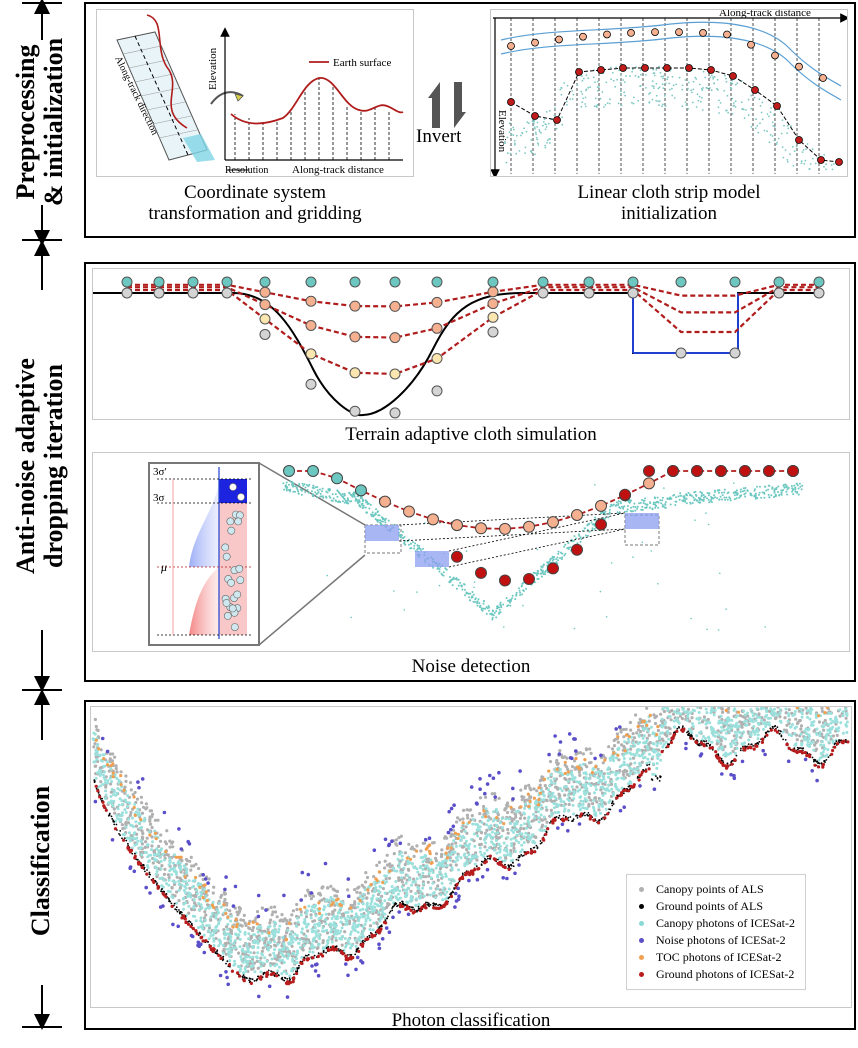 This screenshot has width=858, height=1048. What do you see at coordinates (226, 603) in the screenshot?
I see `inset-photon` at bounding box center [226, 603].